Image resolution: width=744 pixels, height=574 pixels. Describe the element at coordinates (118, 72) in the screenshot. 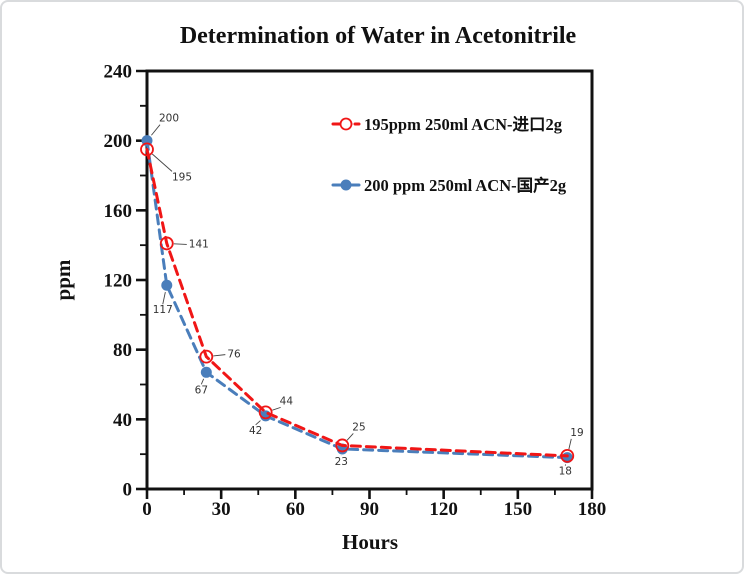

I see `y-tick-label: 240` at that location.